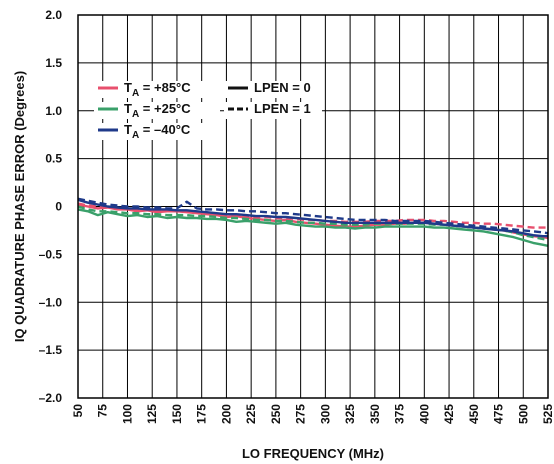 Image resolution: width=554 pixels, height=464 pixels. I want to click on y-tick-labels: 2.0 1.5 1.0 0.5 0 –0.5 –1.0 –1.5 –2.0, so click(51, 206).